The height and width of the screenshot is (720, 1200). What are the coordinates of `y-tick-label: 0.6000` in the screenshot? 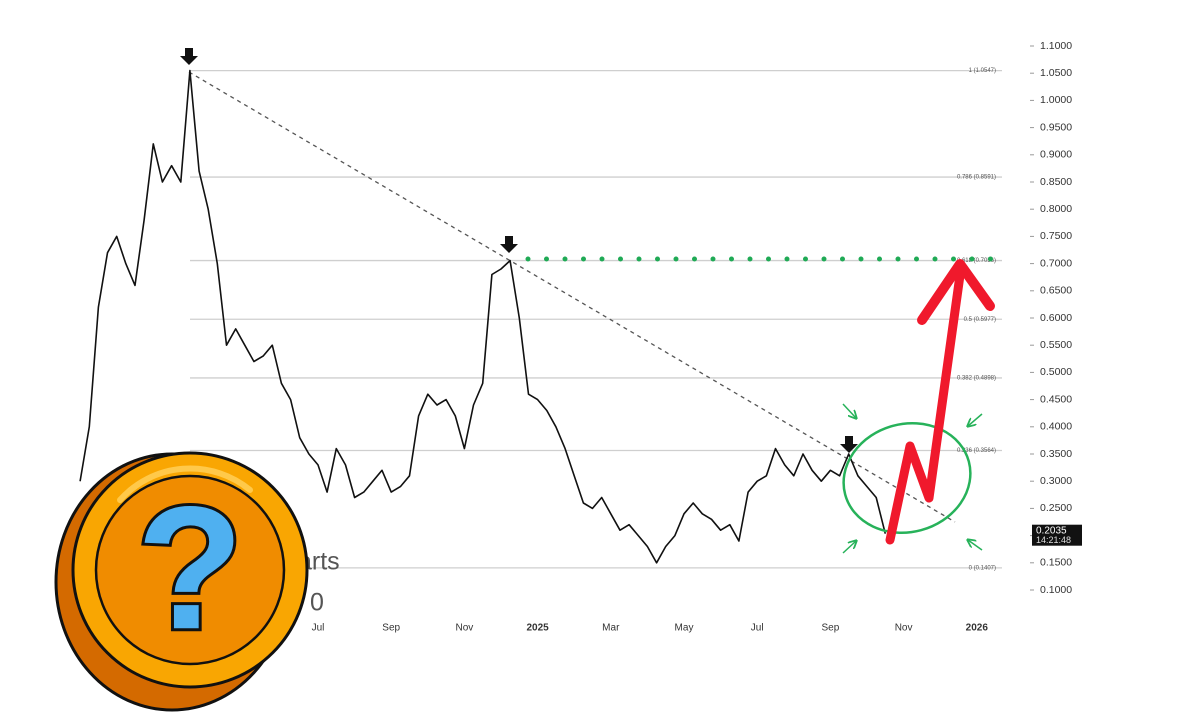 It's located at (1056, 318).